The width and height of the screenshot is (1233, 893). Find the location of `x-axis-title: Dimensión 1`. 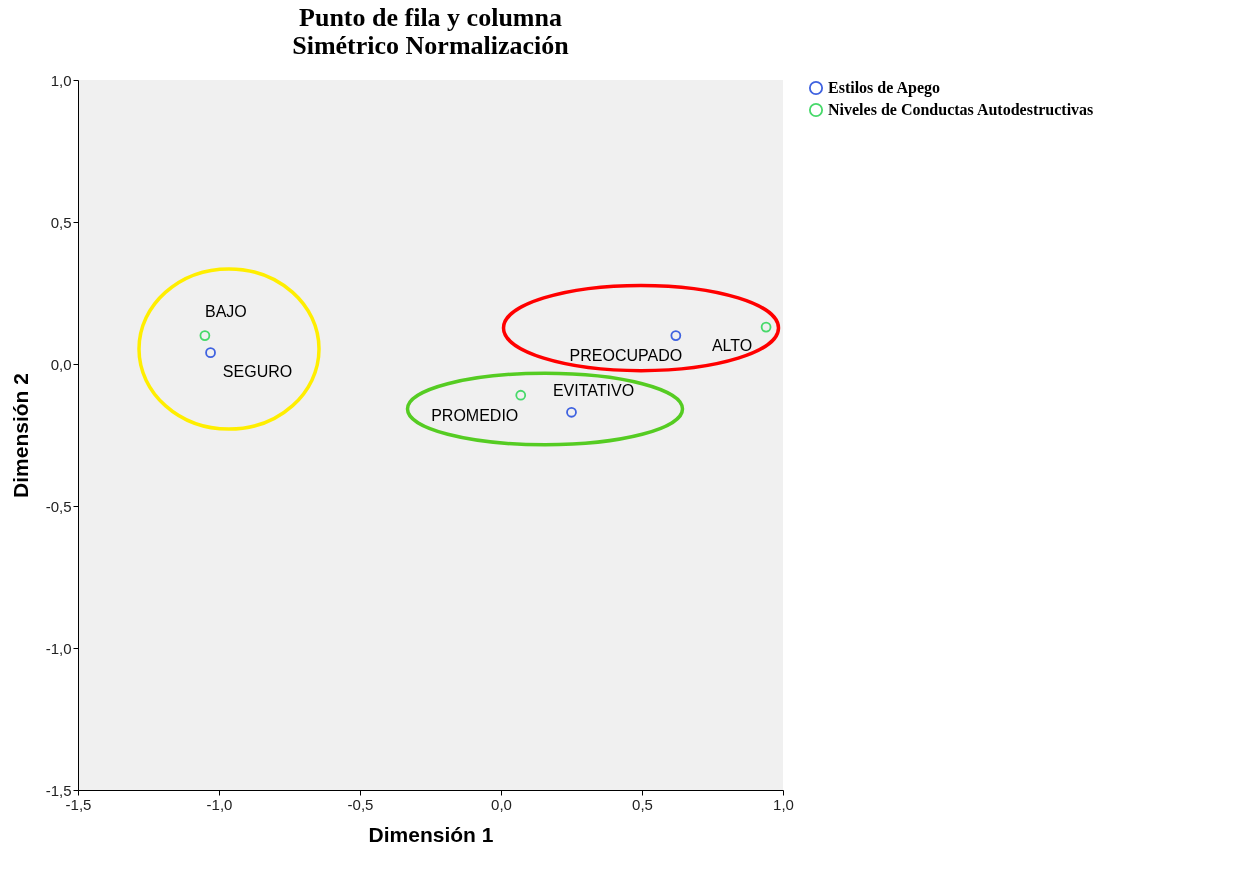

x-axis-title: Dimensión 1 is located at coordinates (431, 834).